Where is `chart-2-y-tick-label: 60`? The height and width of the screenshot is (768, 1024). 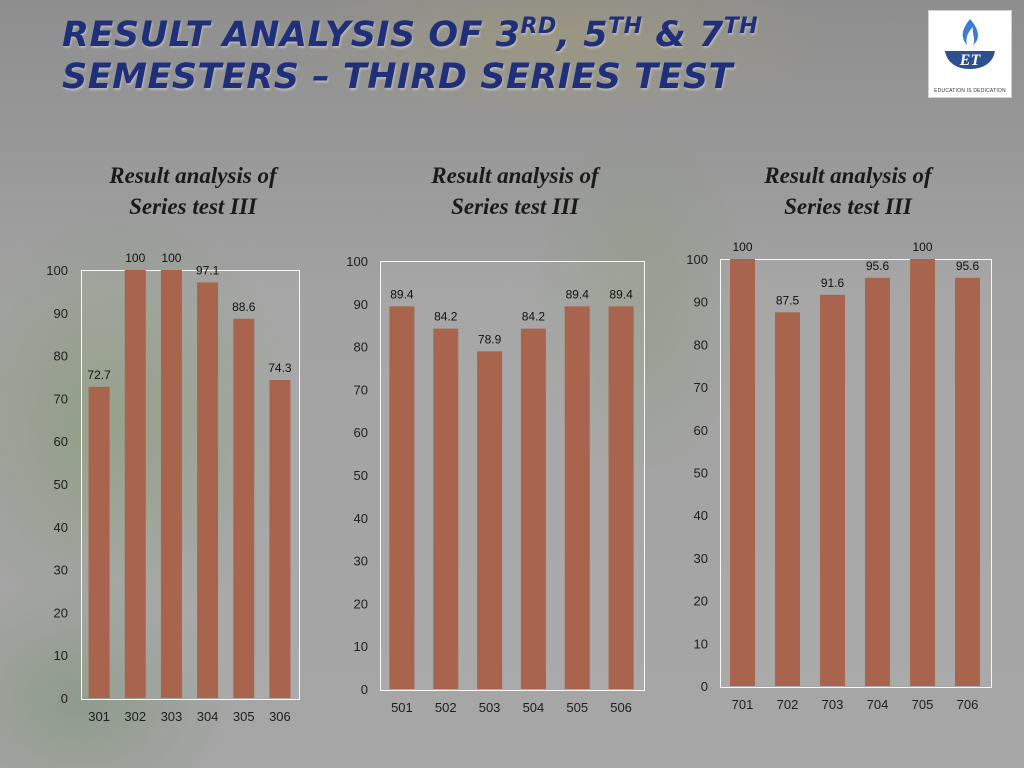
chart-2-y-tick-label: 60 is located at coordinates (361, 432).